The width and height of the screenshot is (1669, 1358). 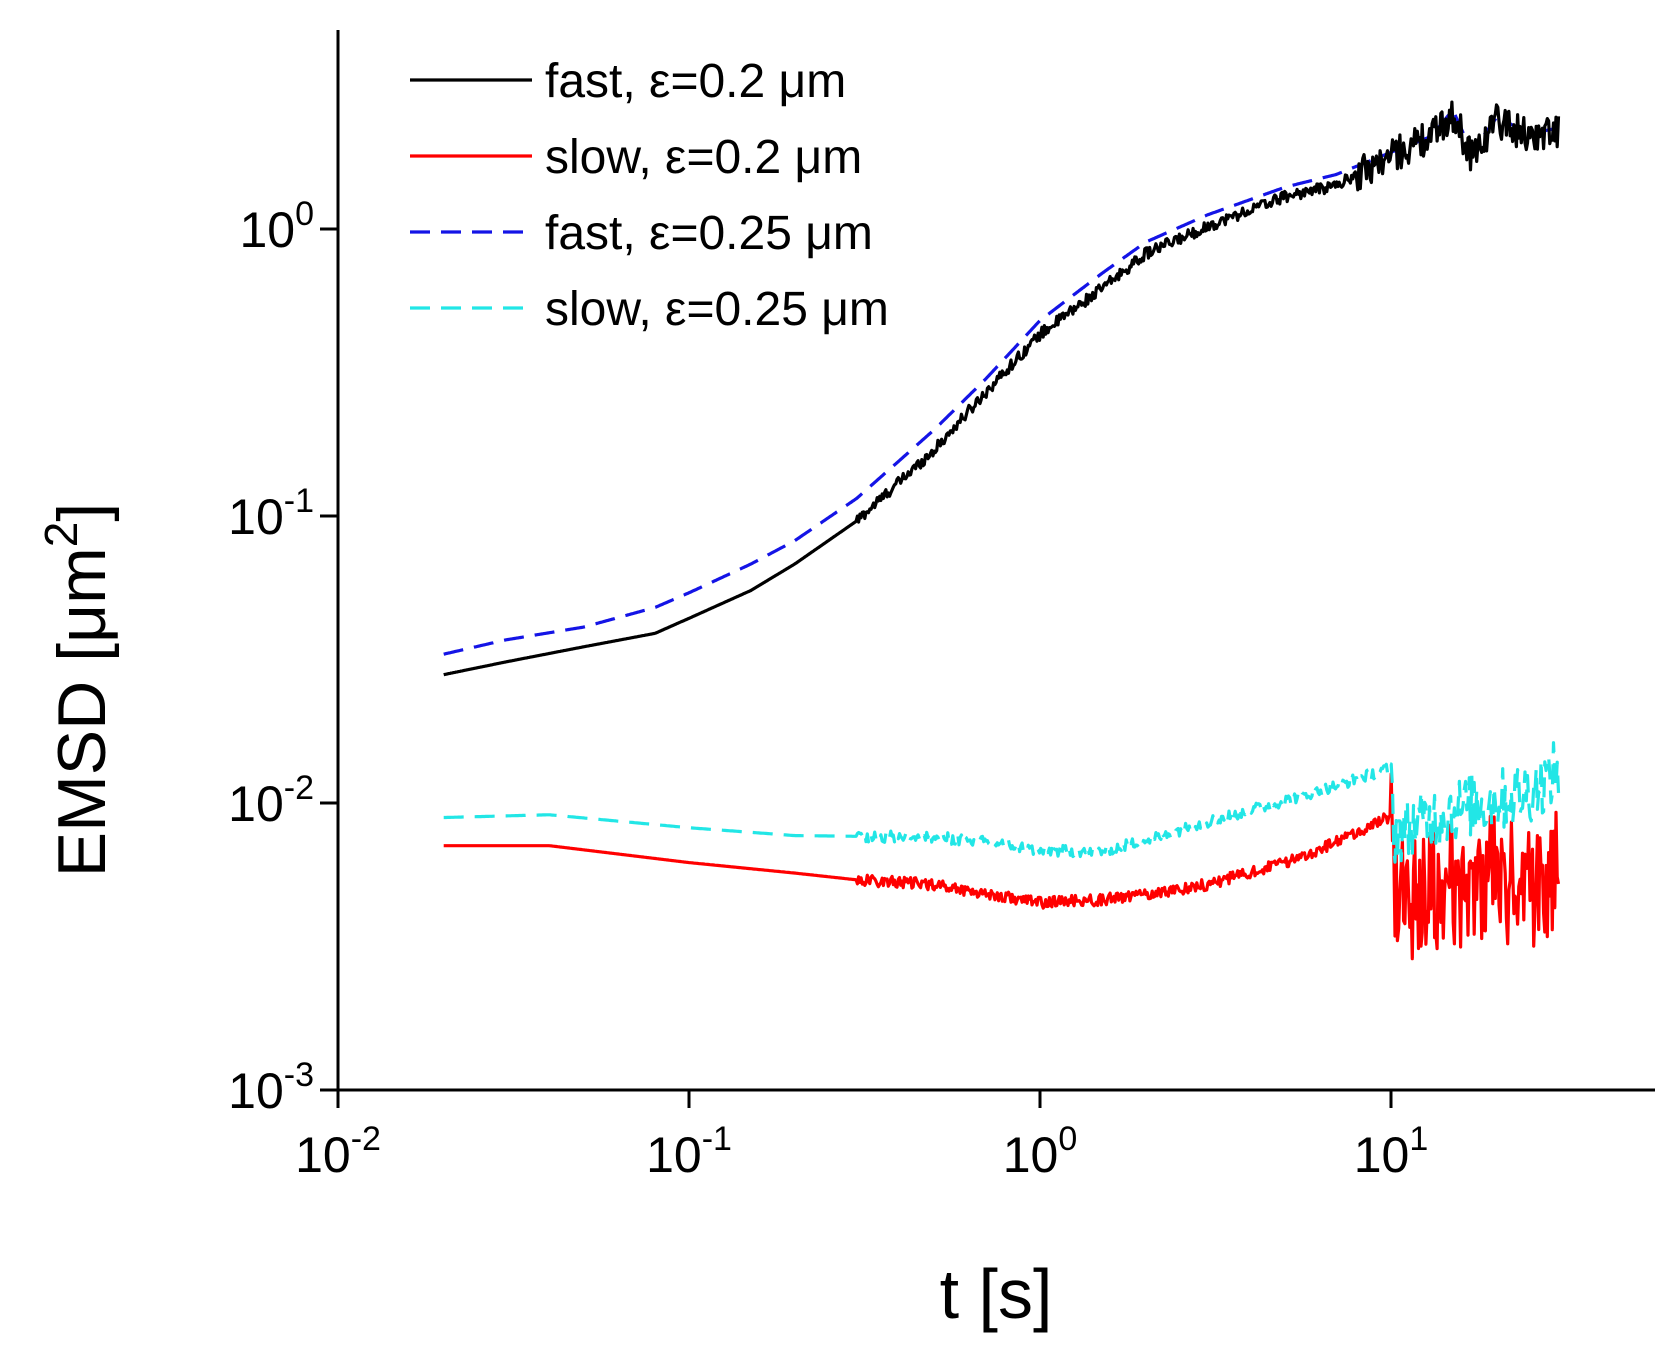 I want to click on y-tick-label: 10⁻², so click(x=271, y=800).